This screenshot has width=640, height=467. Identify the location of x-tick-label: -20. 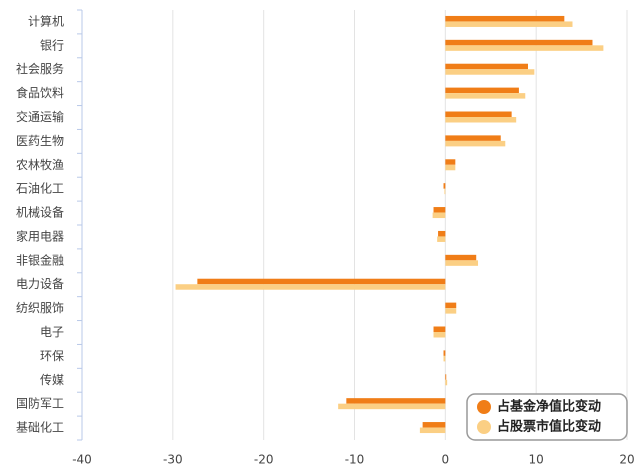
(264, 460).